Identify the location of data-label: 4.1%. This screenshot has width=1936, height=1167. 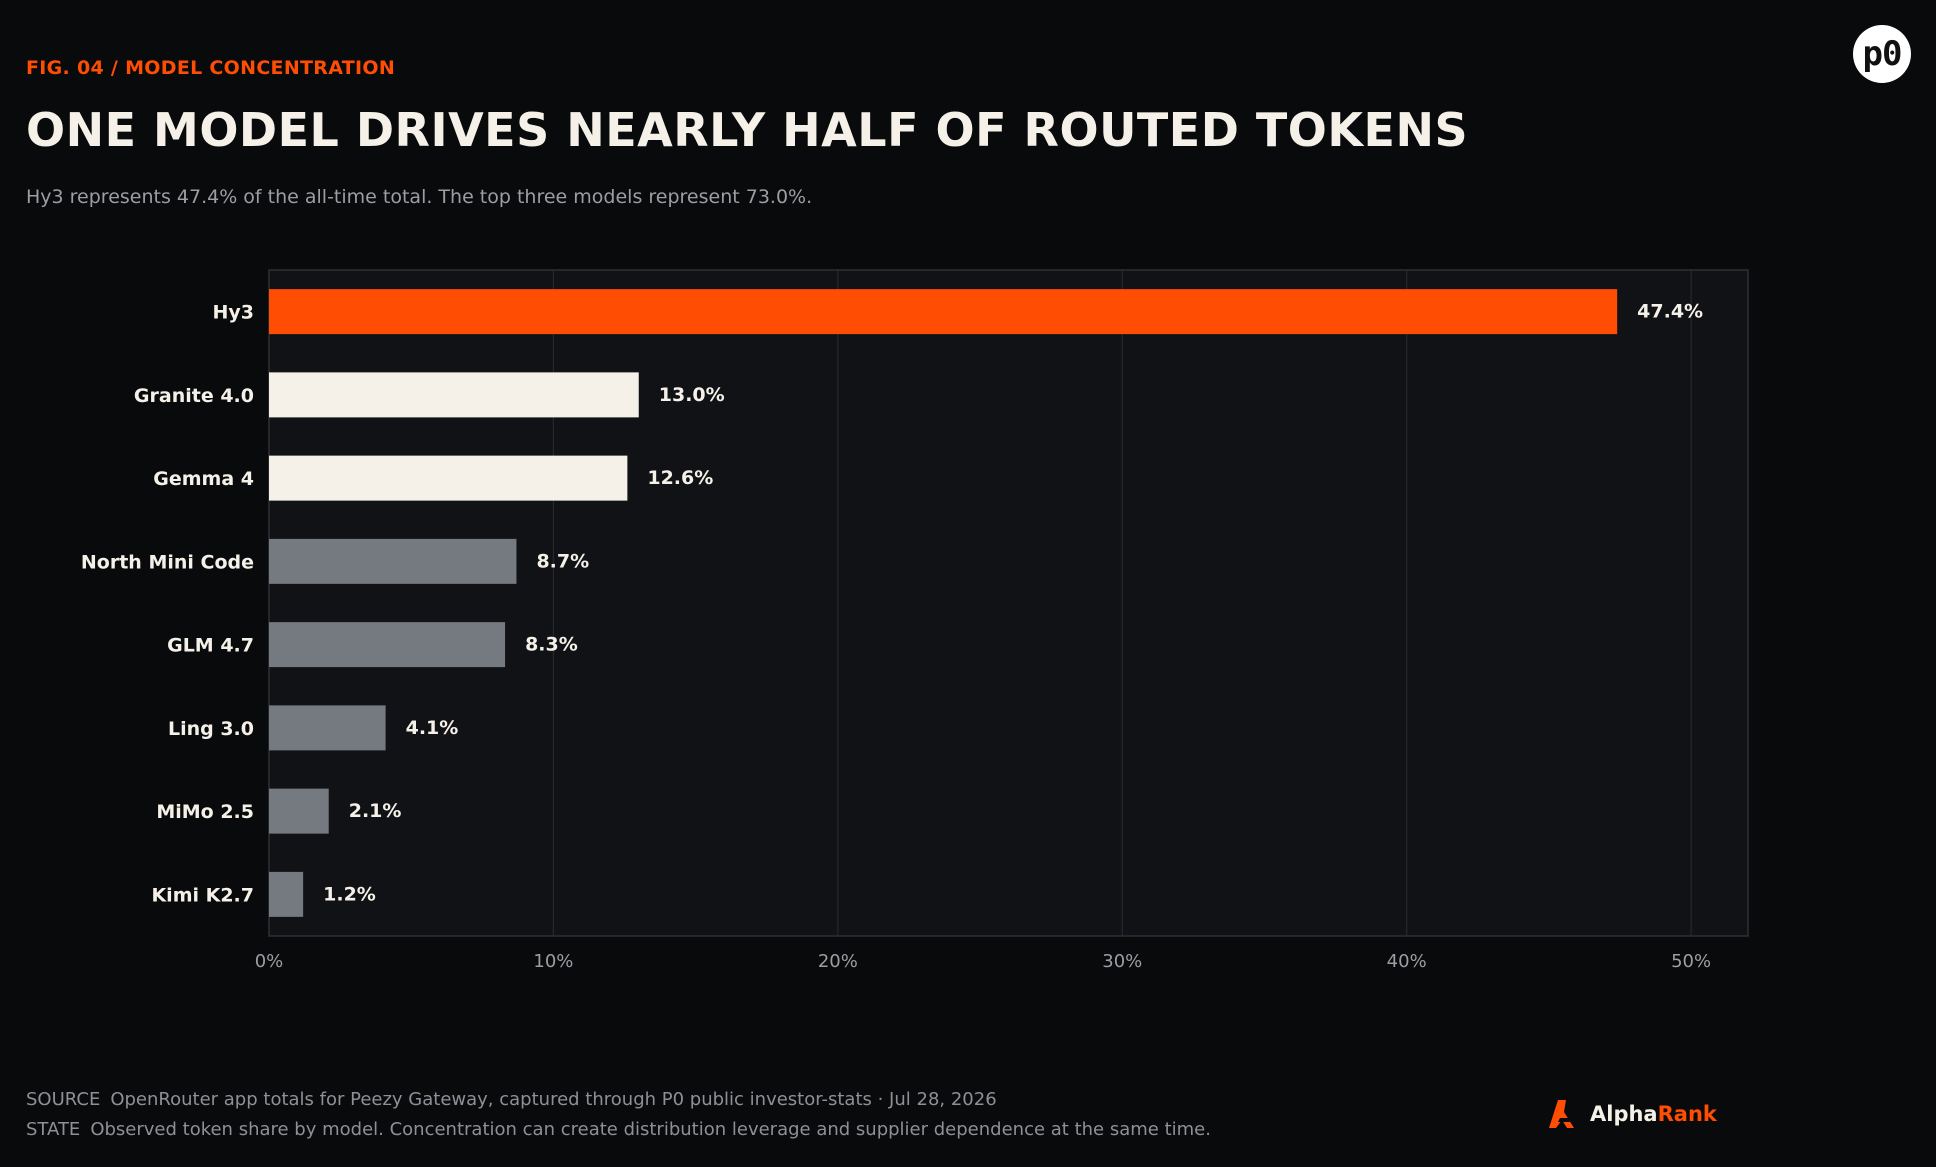
(432, 728).